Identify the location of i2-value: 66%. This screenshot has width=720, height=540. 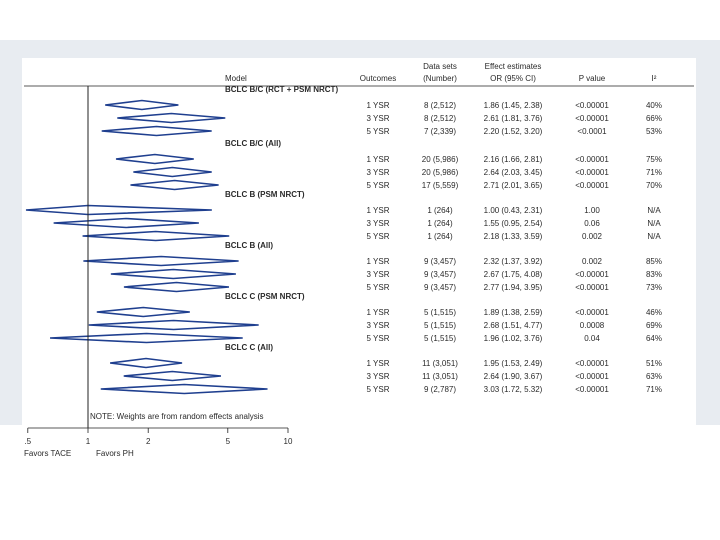
(654, 118).